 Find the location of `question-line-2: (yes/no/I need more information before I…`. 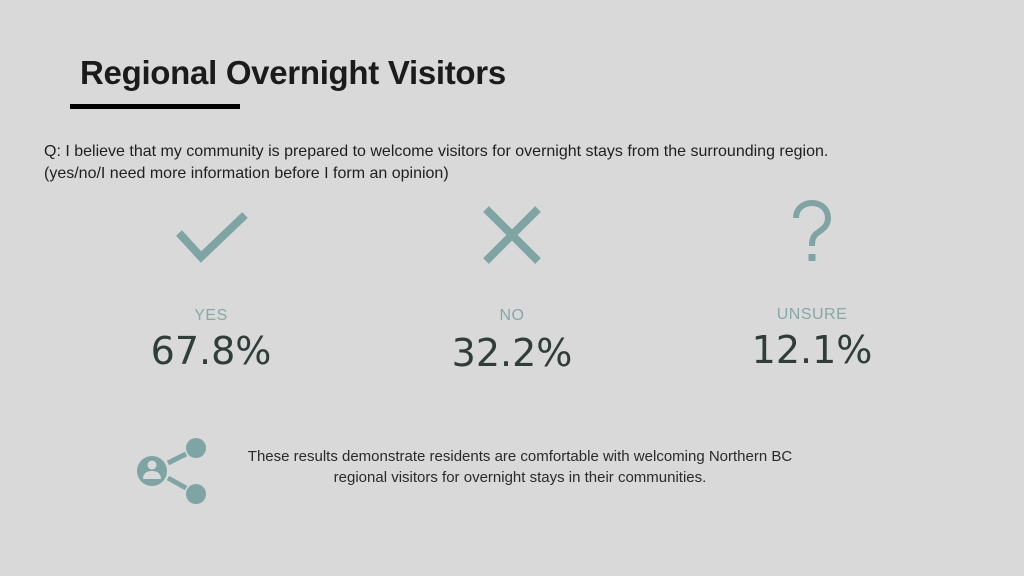

question-line-2: (yes/no/I need more information before I… is located at coordinates (246, 173).